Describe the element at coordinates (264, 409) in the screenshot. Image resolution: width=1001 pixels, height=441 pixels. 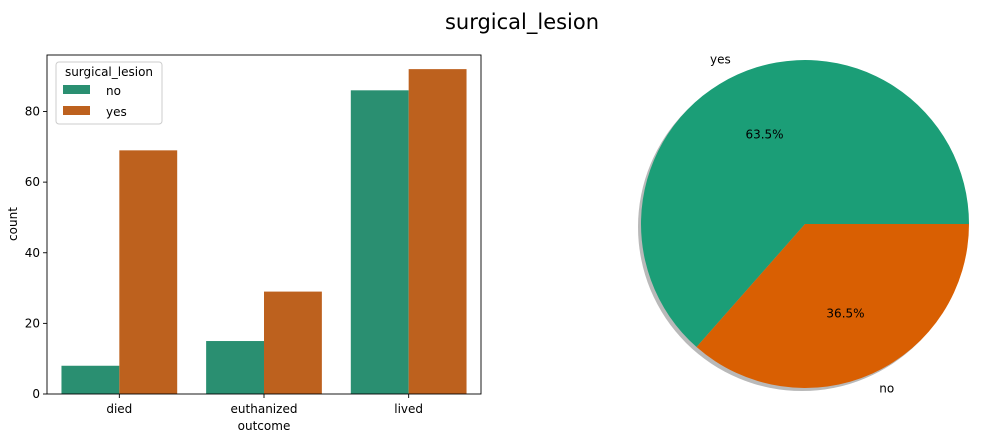
I see `x-tick-label-euthanized: euthanized` at that location.